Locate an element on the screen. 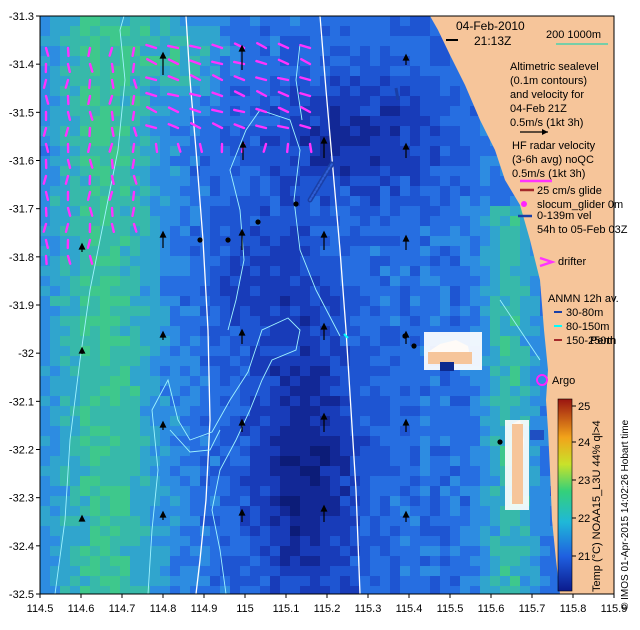 The width and height of the screenshot is (640, 630). colorbar-tick-label: 23 is located at coordinates (584, 481).